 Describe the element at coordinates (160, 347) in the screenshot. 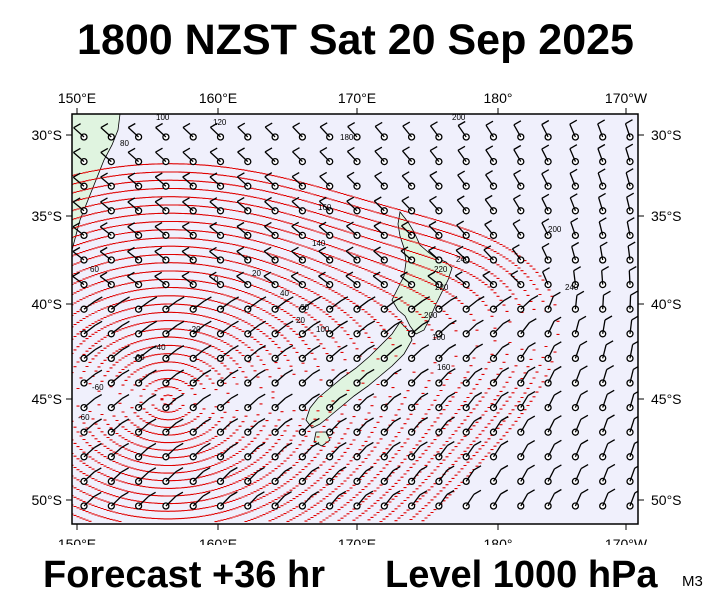

I see `contour-label: -40` at that location.